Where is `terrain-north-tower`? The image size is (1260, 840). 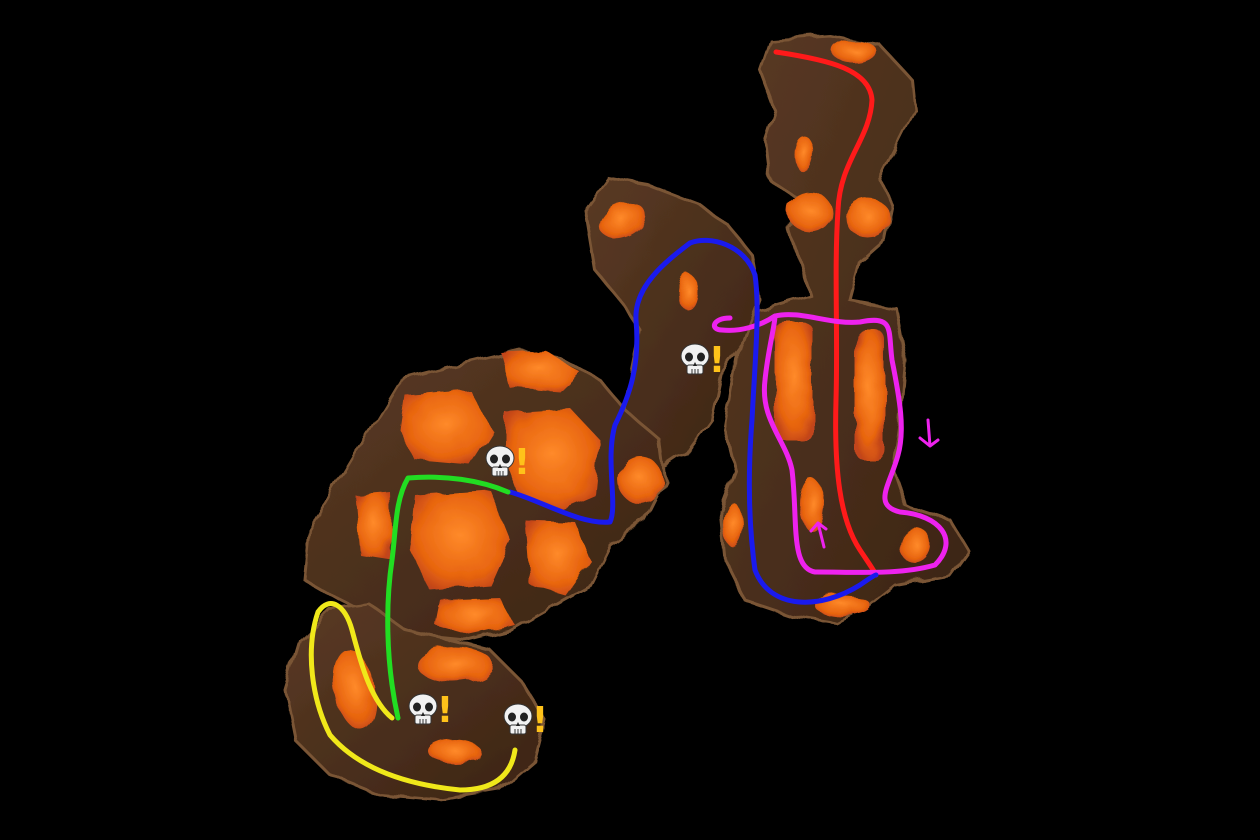
terrain-north-tower is located at coordinates (844, 329).